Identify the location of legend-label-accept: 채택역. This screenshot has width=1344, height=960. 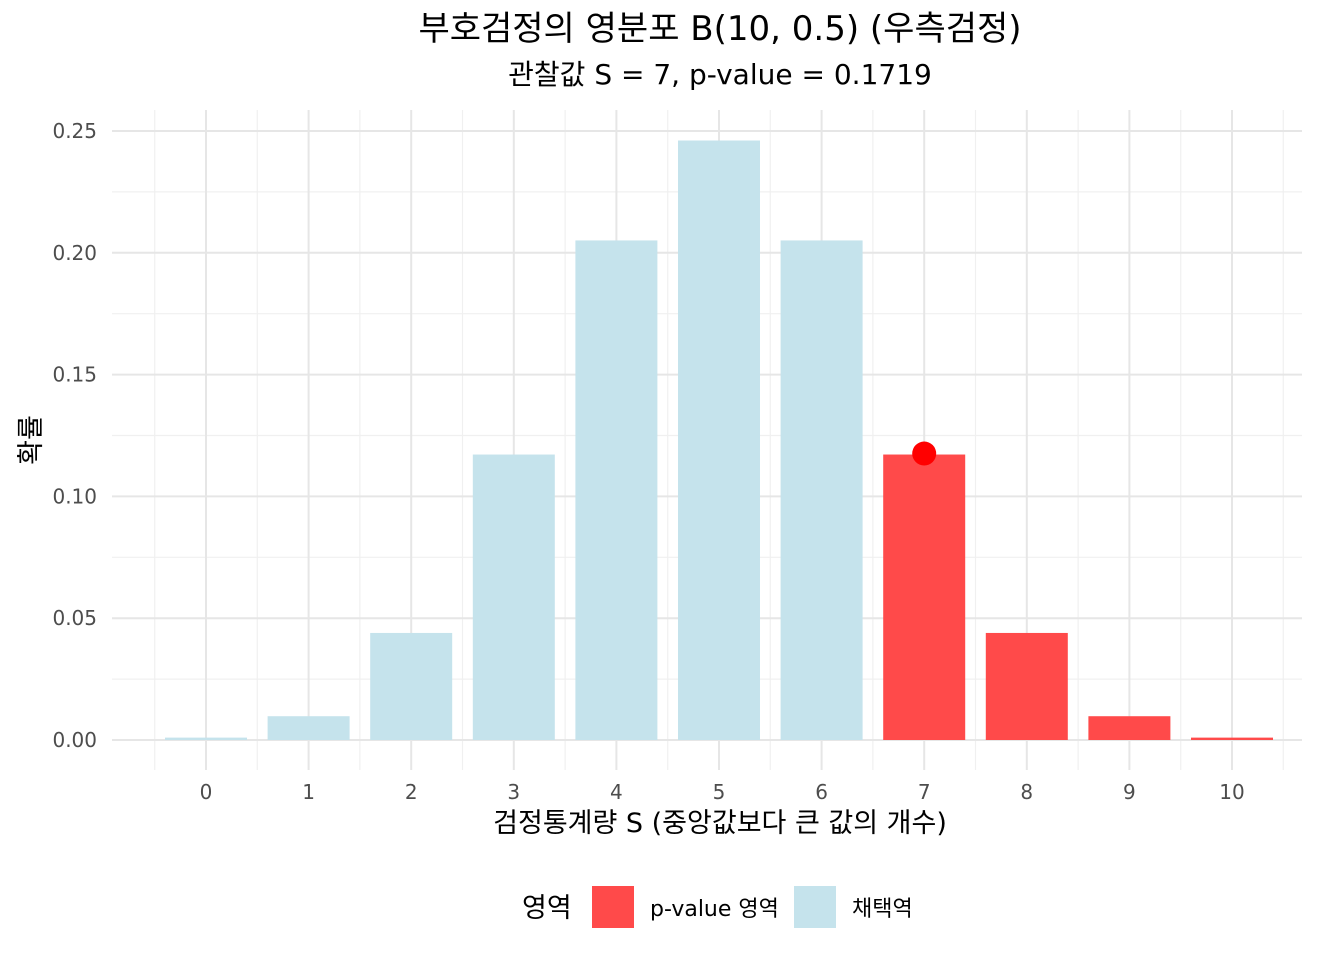
(882, 909).